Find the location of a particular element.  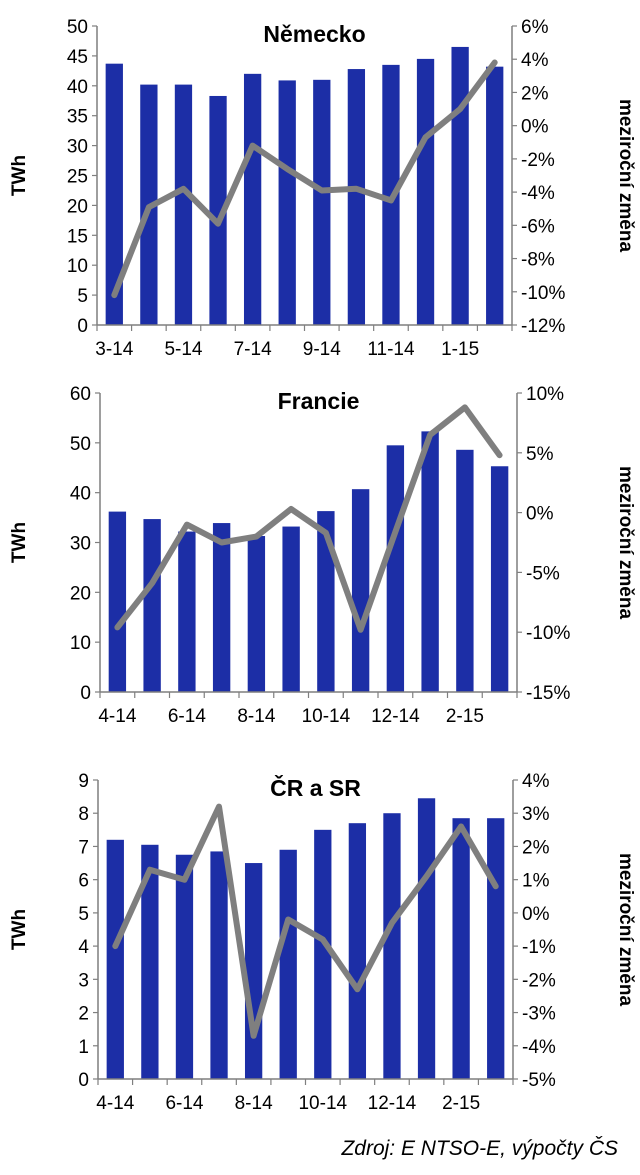

left-tick-label: 10 is located at coordinates (80, 643).